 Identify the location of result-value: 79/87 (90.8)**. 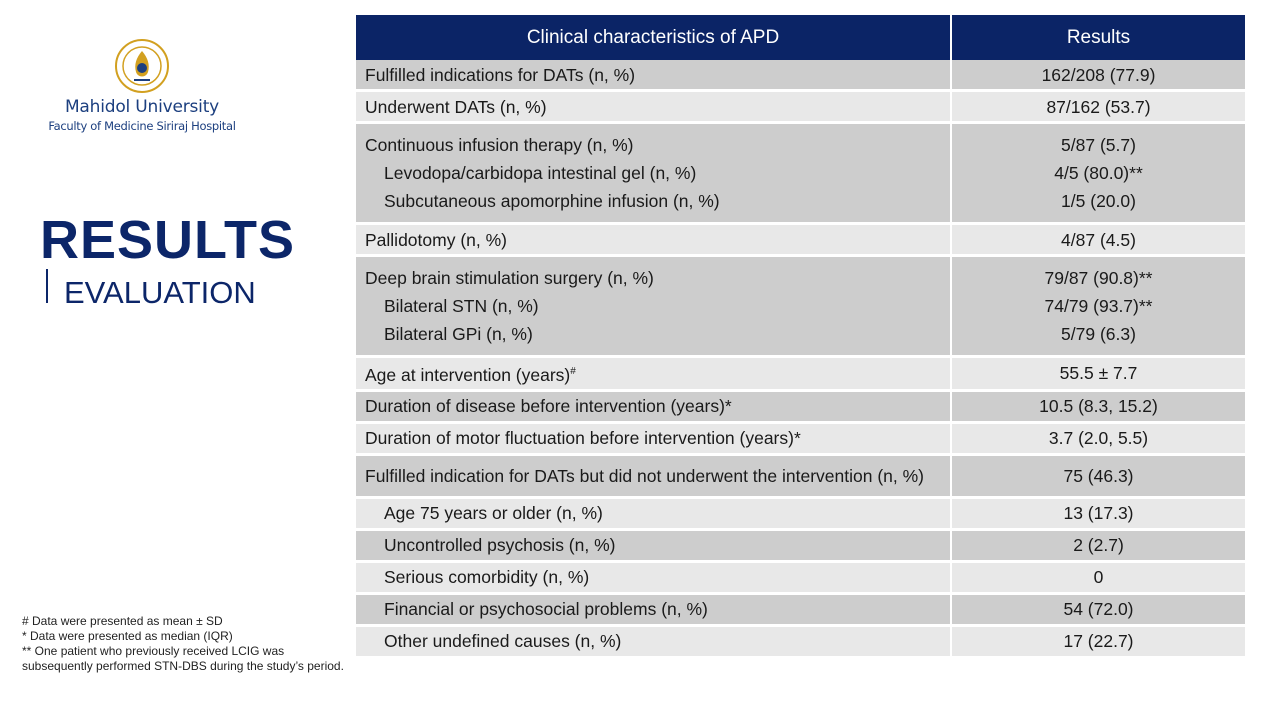
(1098, 278).